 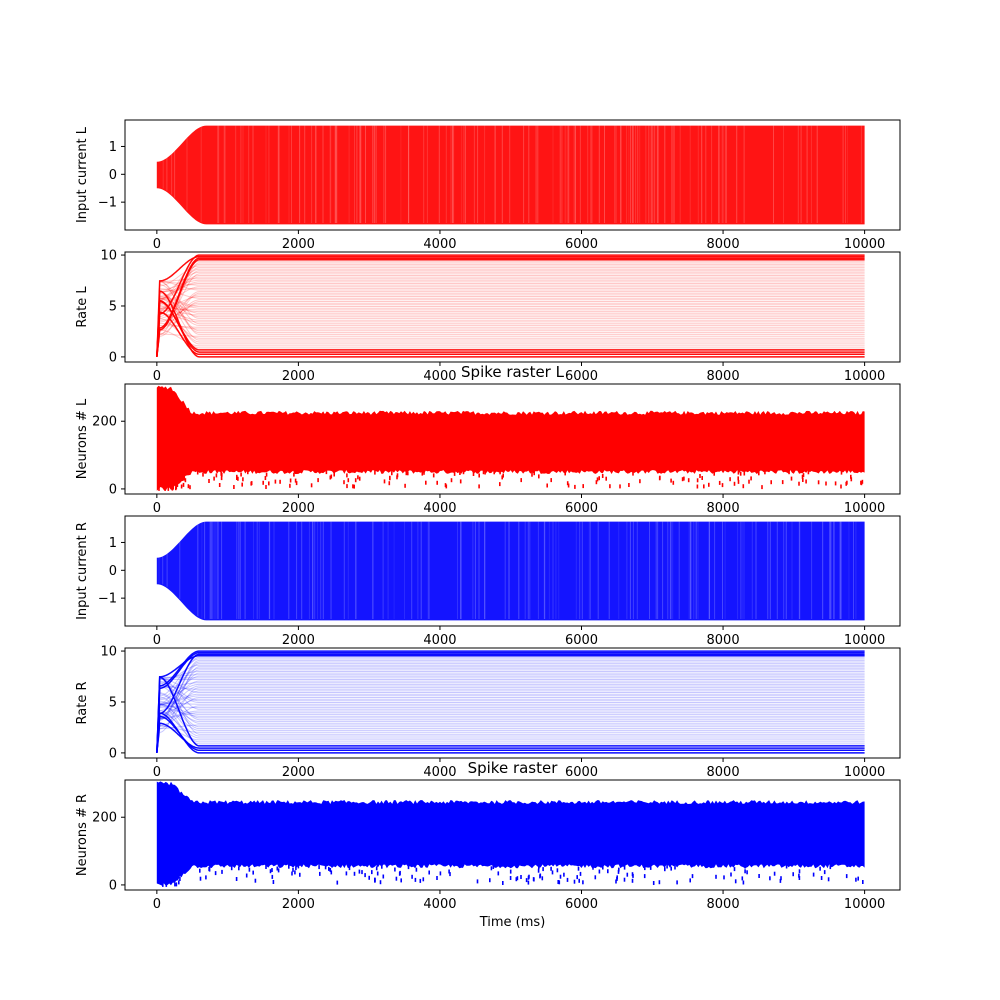 I want to click on chart-1-series-band, so click(x=510, y=175).